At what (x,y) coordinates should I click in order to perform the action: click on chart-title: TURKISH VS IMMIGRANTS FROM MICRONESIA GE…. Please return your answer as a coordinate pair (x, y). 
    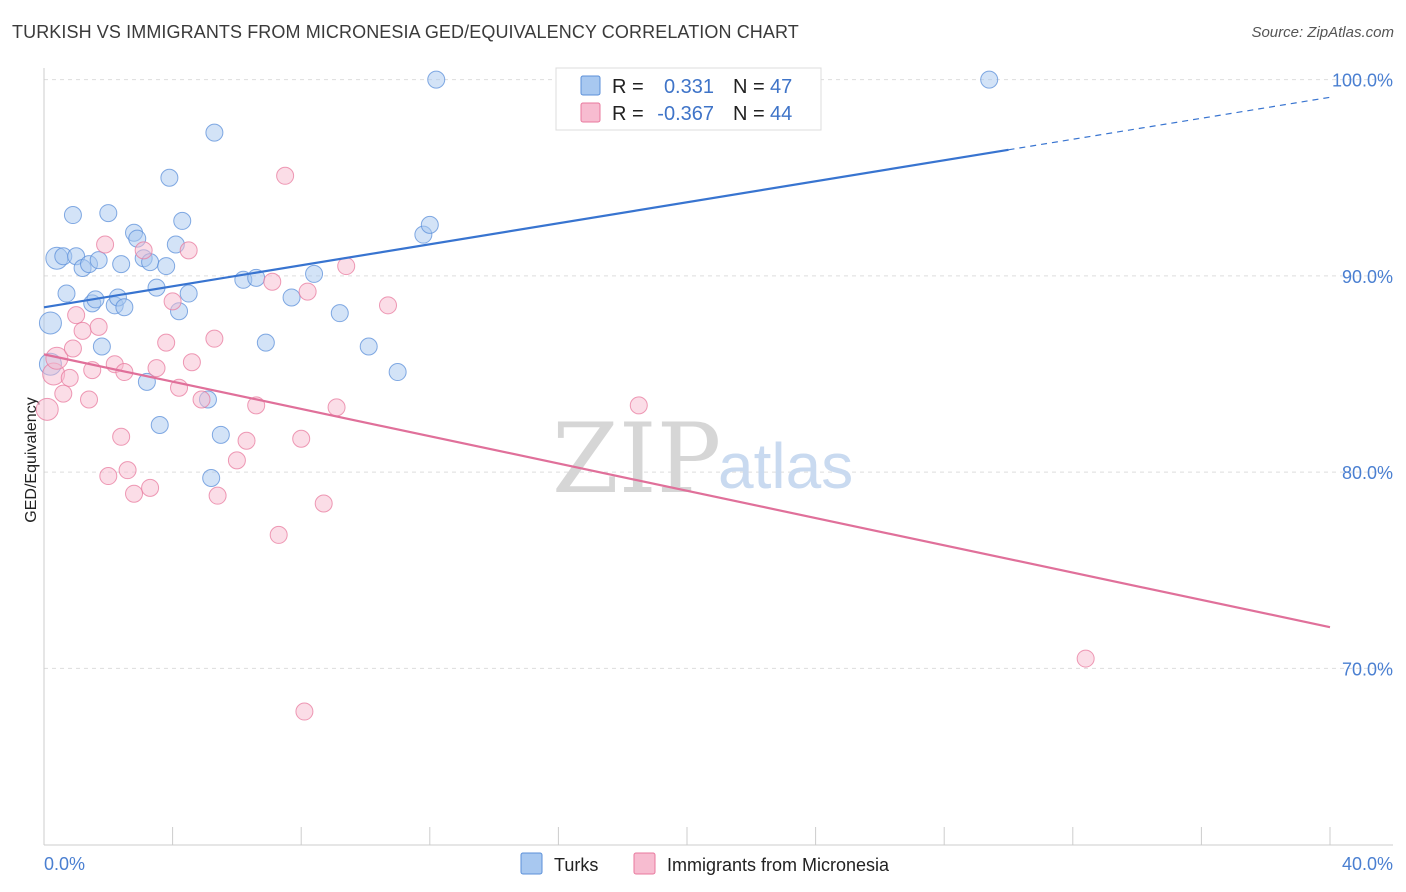
    Looking at the image, I should click on (405, 32).